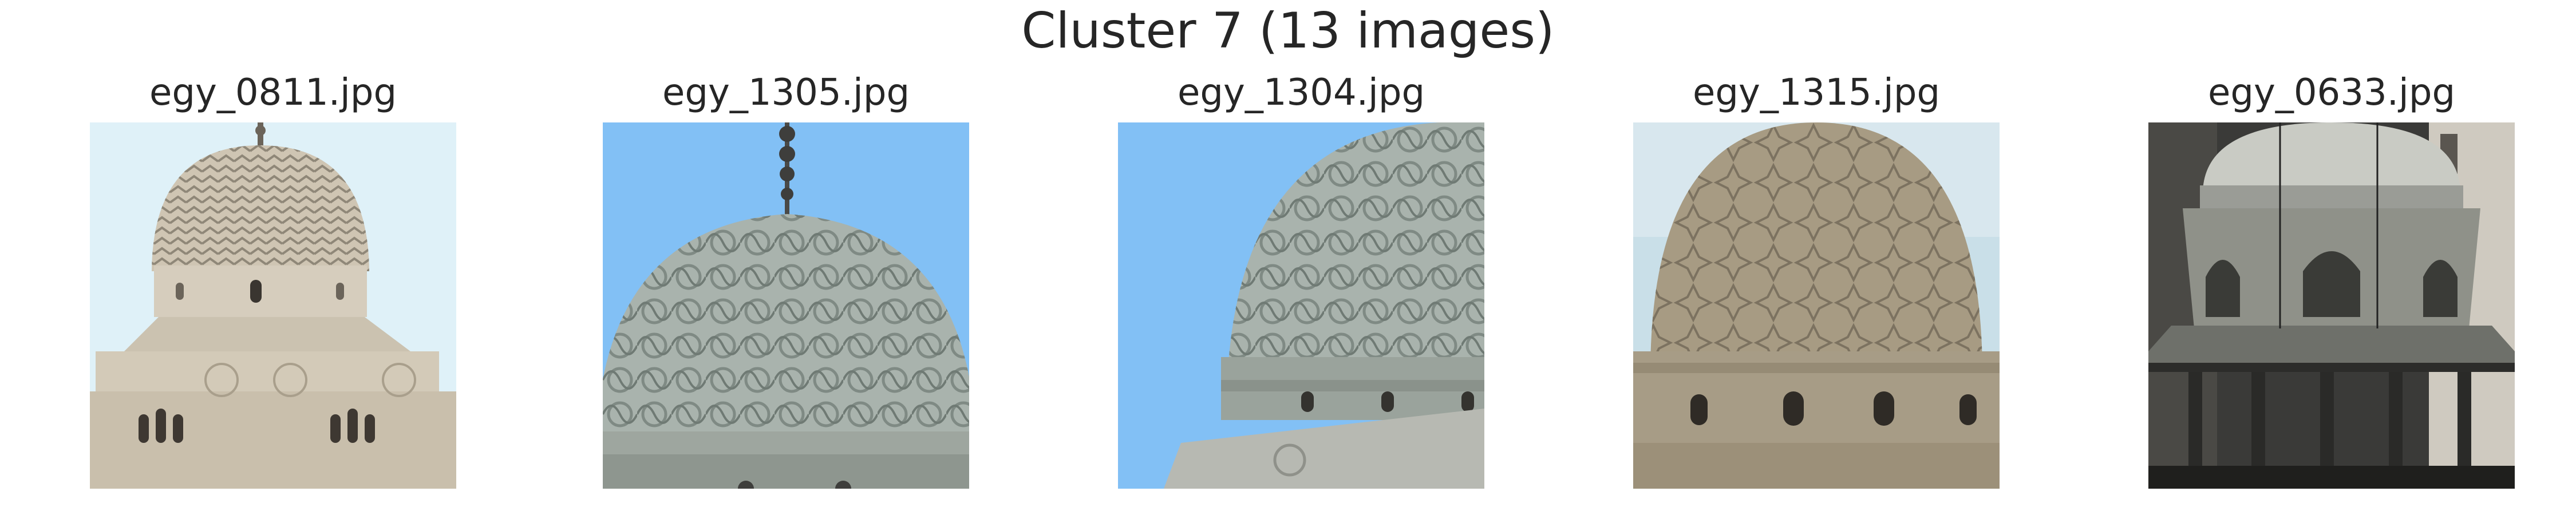  Describe the element at coordinates (786, 93) in the screenshot. I see `image-filename: egy_1305.jpg` at that location.